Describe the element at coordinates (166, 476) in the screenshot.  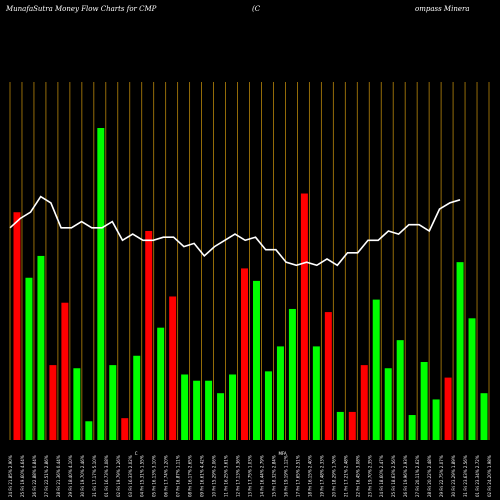
I see `x-tick-label: 06 Fri 17.74% 1.20%` at that location.